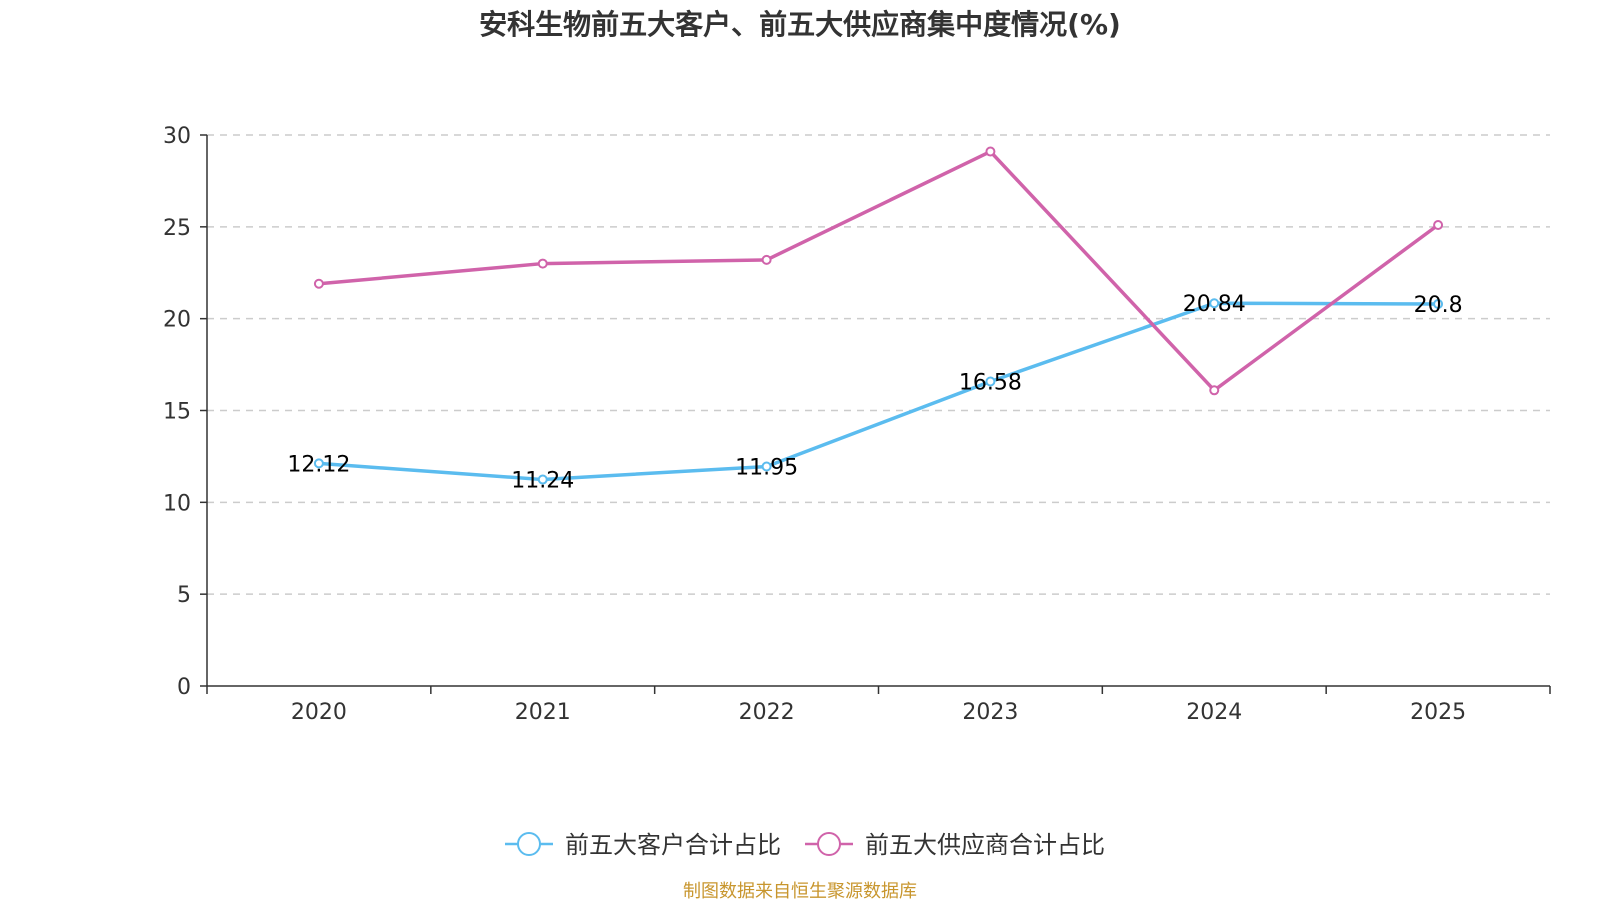 The image size is (1600, 900). I want to click on legend-item-1: 前五大客户合计占比, so click(643, 845).